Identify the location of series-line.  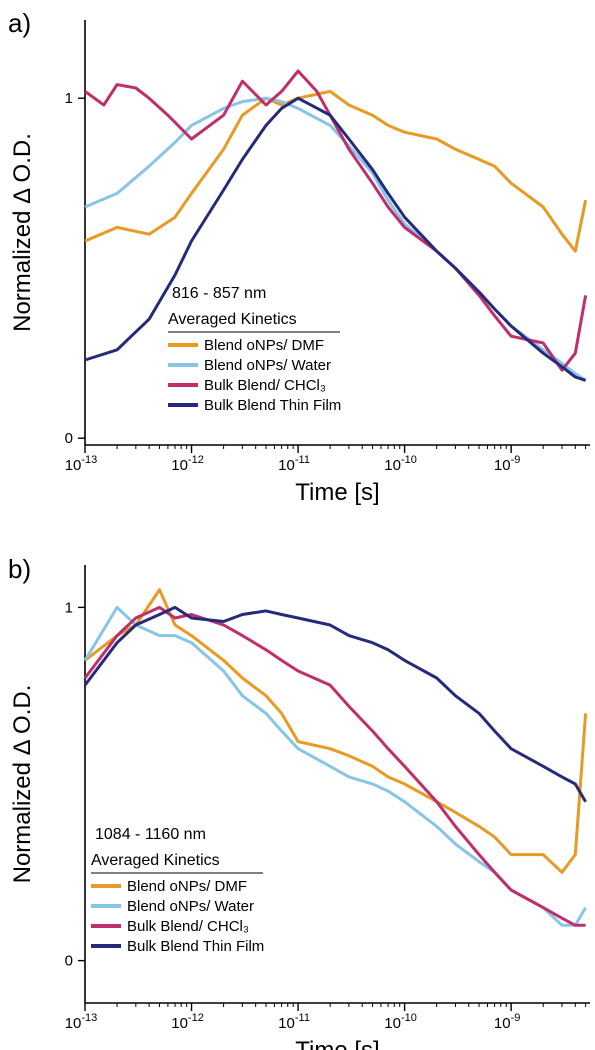
(336, 171).